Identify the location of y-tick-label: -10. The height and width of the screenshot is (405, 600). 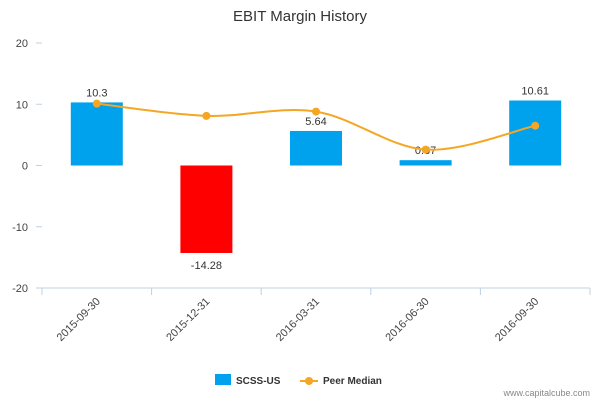
(20, 228).